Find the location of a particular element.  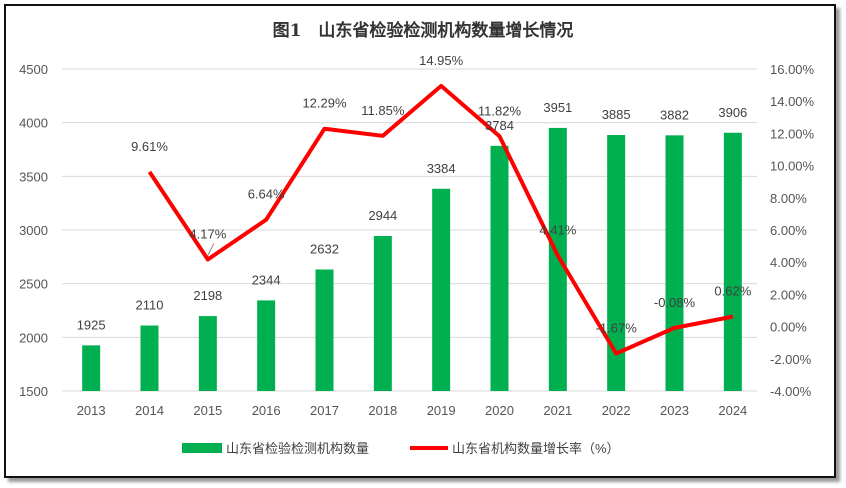

bar-label: 3906 is located at coordinates (732, 112).